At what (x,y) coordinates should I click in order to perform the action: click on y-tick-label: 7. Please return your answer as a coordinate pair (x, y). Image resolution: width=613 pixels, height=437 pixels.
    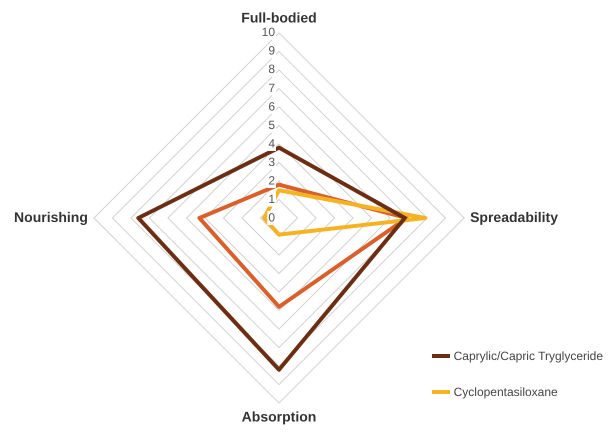
    Looking at the image, I should click on (272, 87).